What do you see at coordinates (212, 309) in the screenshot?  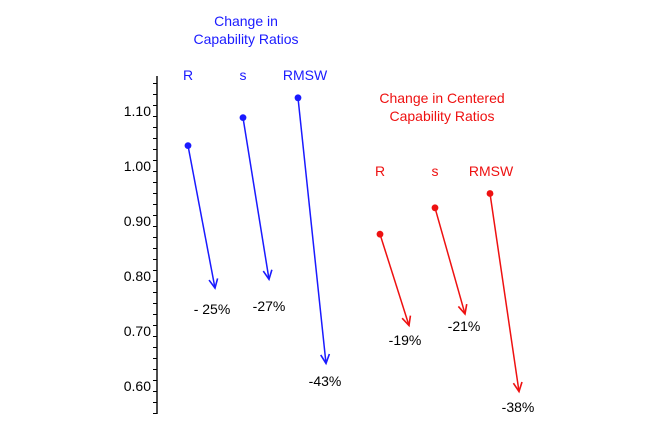 I see `change-label: - 25%` at bounding box center [212, 309].